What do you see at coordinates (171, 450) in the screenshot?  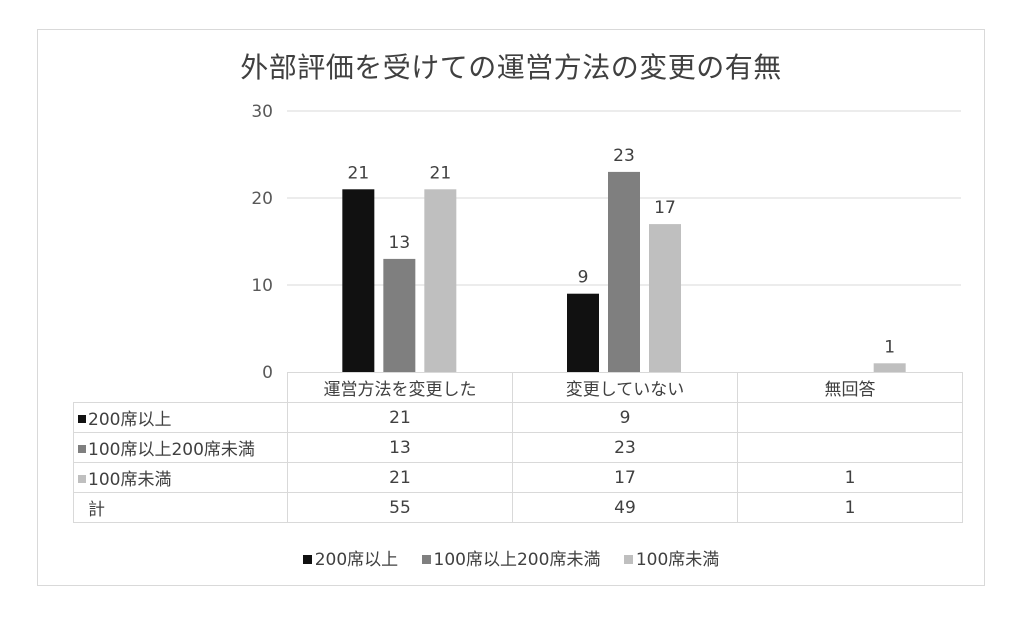 I see `series-name: 100席以上200席未満` at bounding box center [171, 450].